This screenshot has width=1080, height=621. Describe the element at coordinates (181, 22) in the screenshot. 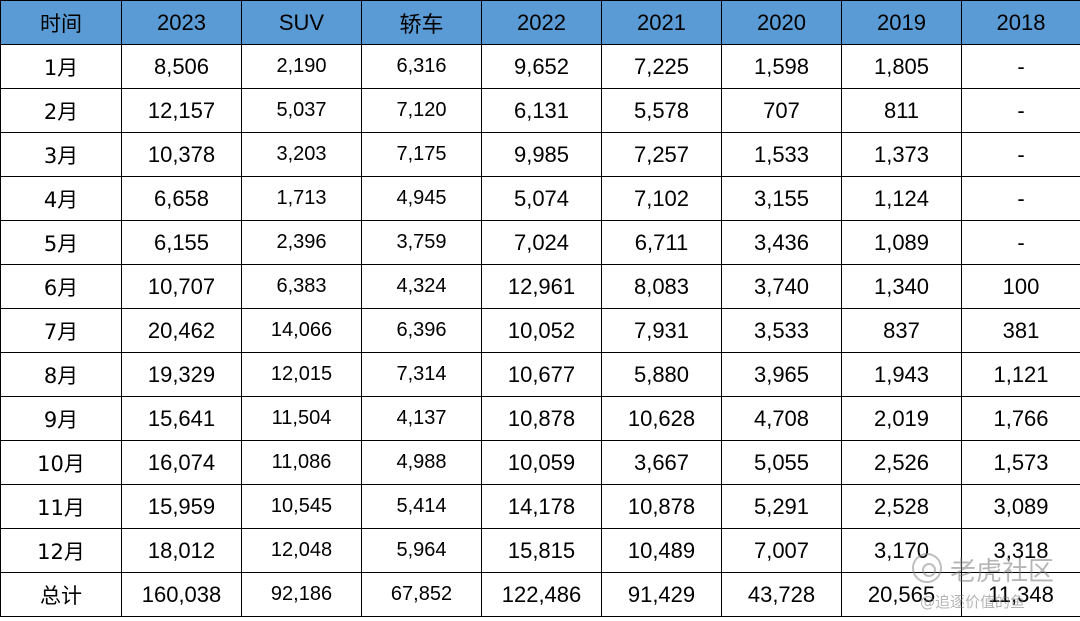

I see `column-header: 2023` at that location.